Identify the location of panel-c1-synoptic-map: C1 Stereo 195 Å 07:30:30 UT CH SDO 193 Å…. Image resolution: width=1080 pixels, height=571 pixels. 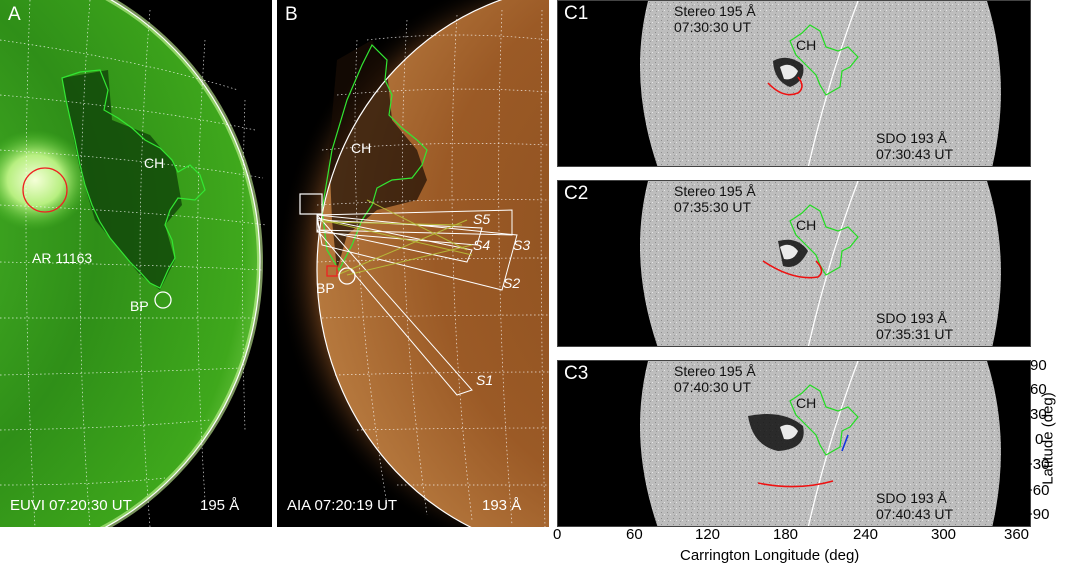
(794, 83).